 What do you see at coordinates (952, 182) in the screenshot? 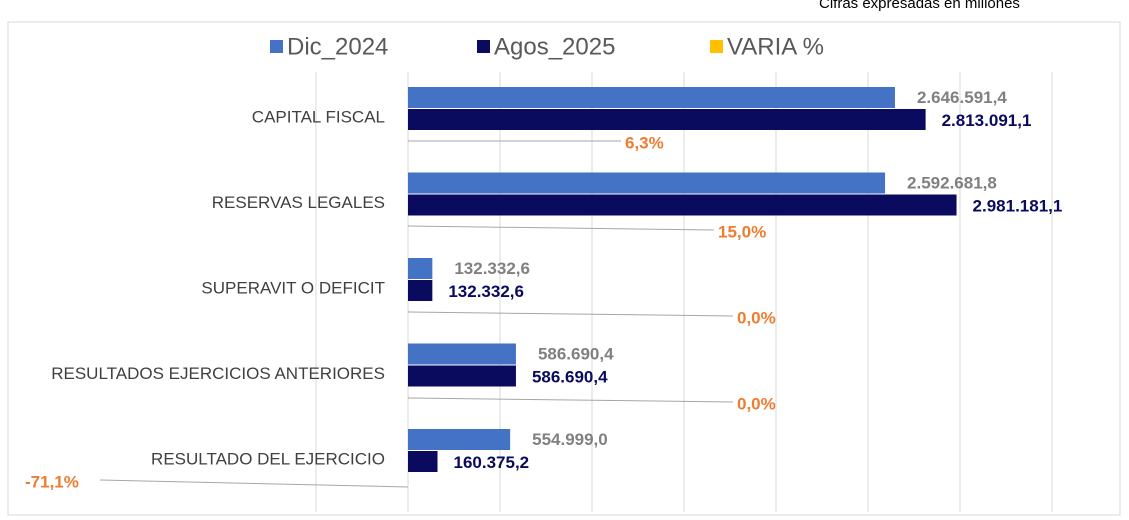
I see `data-label: 2.592.681,8` at bounding box center [952, 182].